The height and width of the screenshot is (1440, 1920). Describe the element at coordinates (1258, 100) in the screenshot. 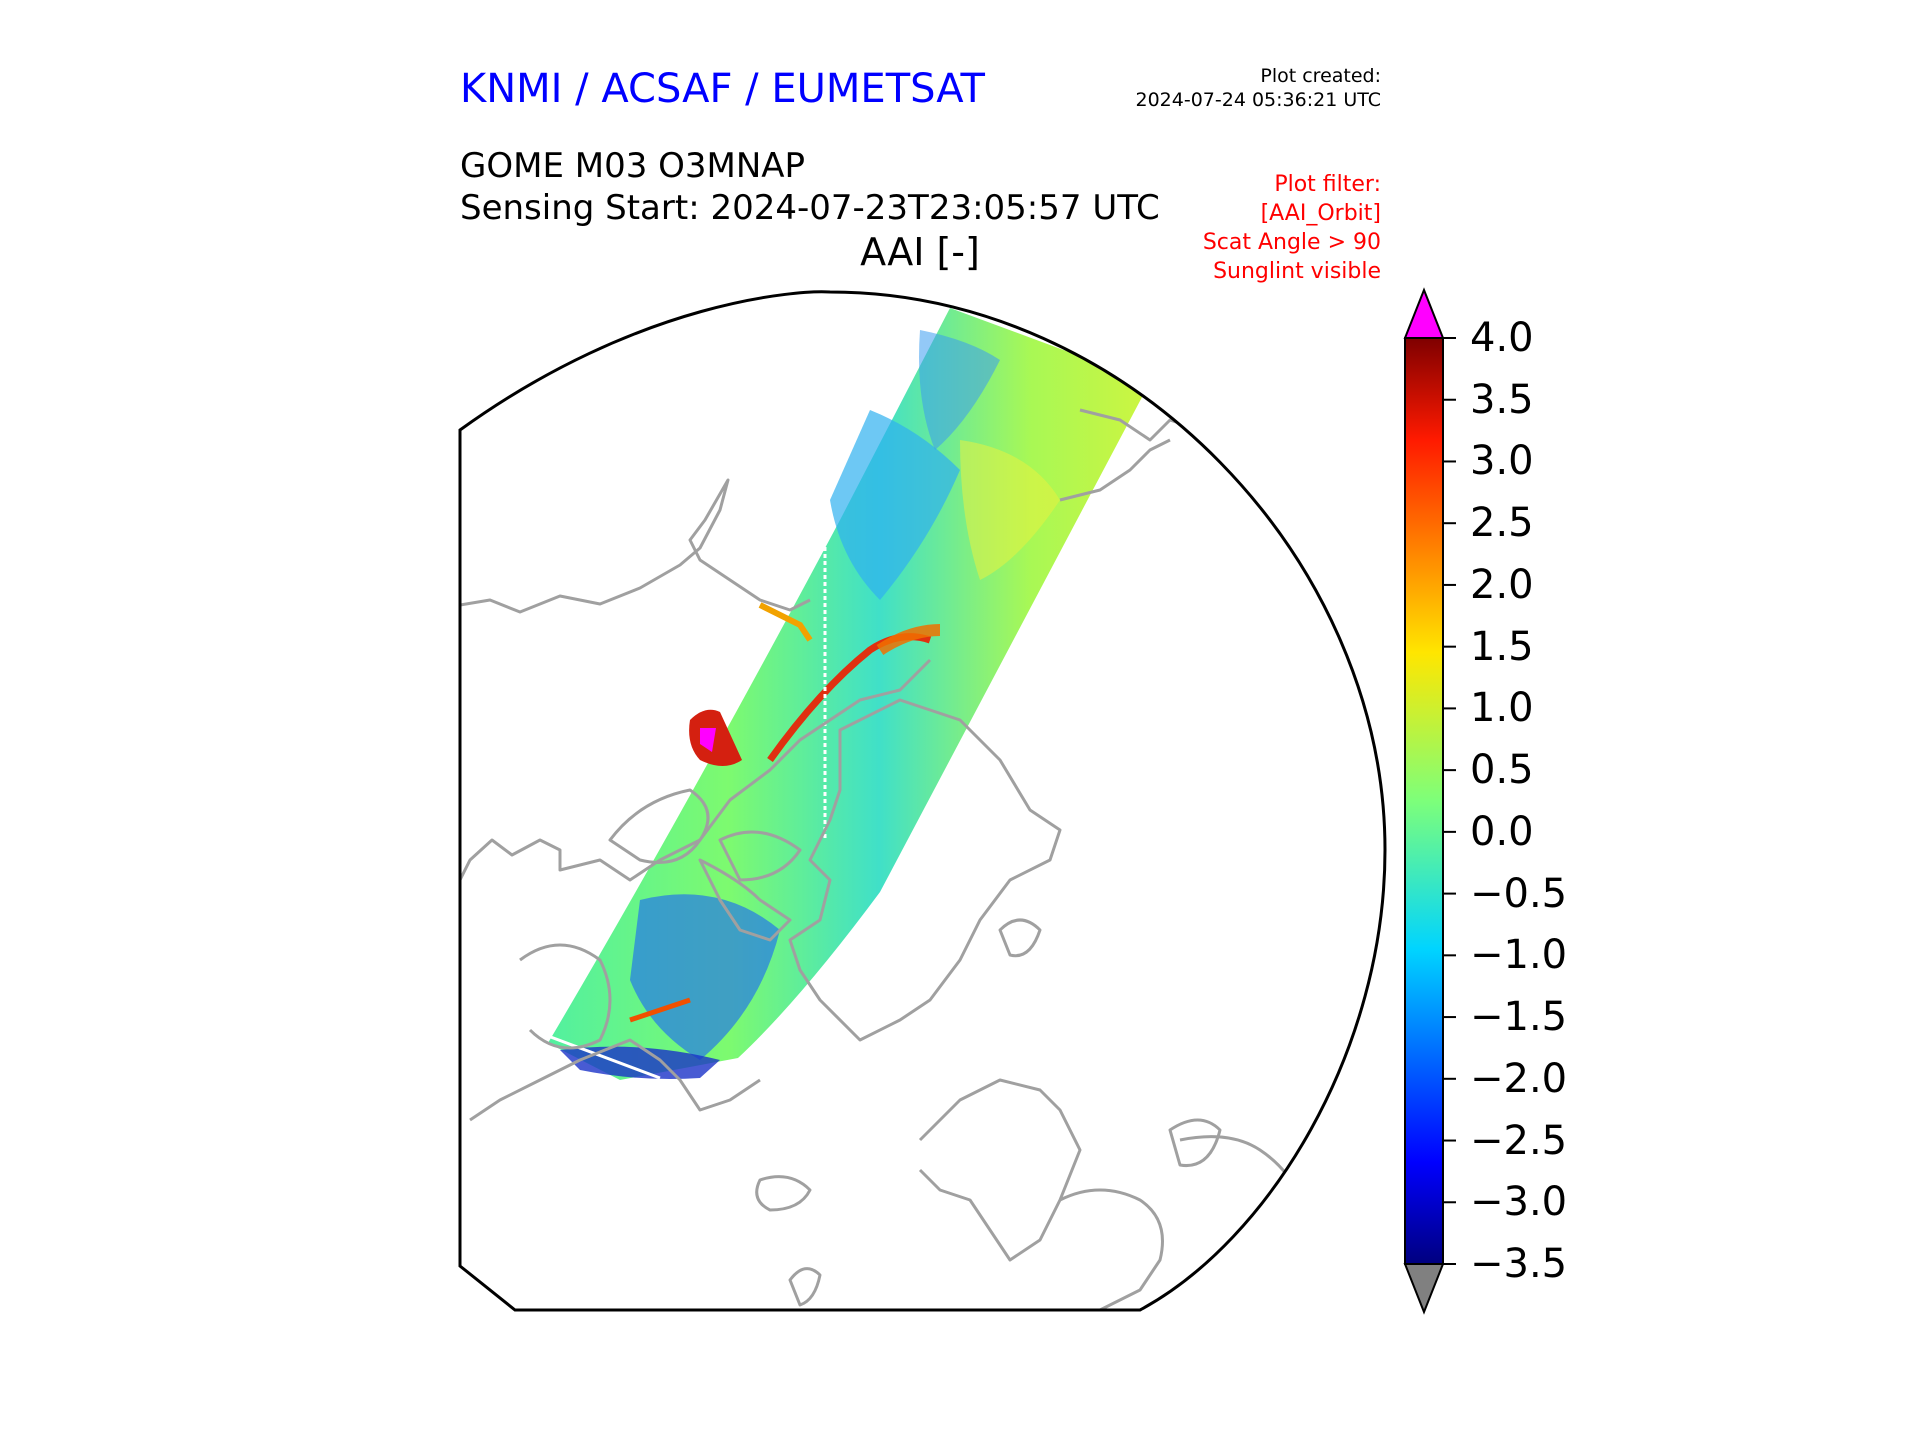

I see `plot-created-time: 2024-07-24 05:36:21 UTC` at that location.